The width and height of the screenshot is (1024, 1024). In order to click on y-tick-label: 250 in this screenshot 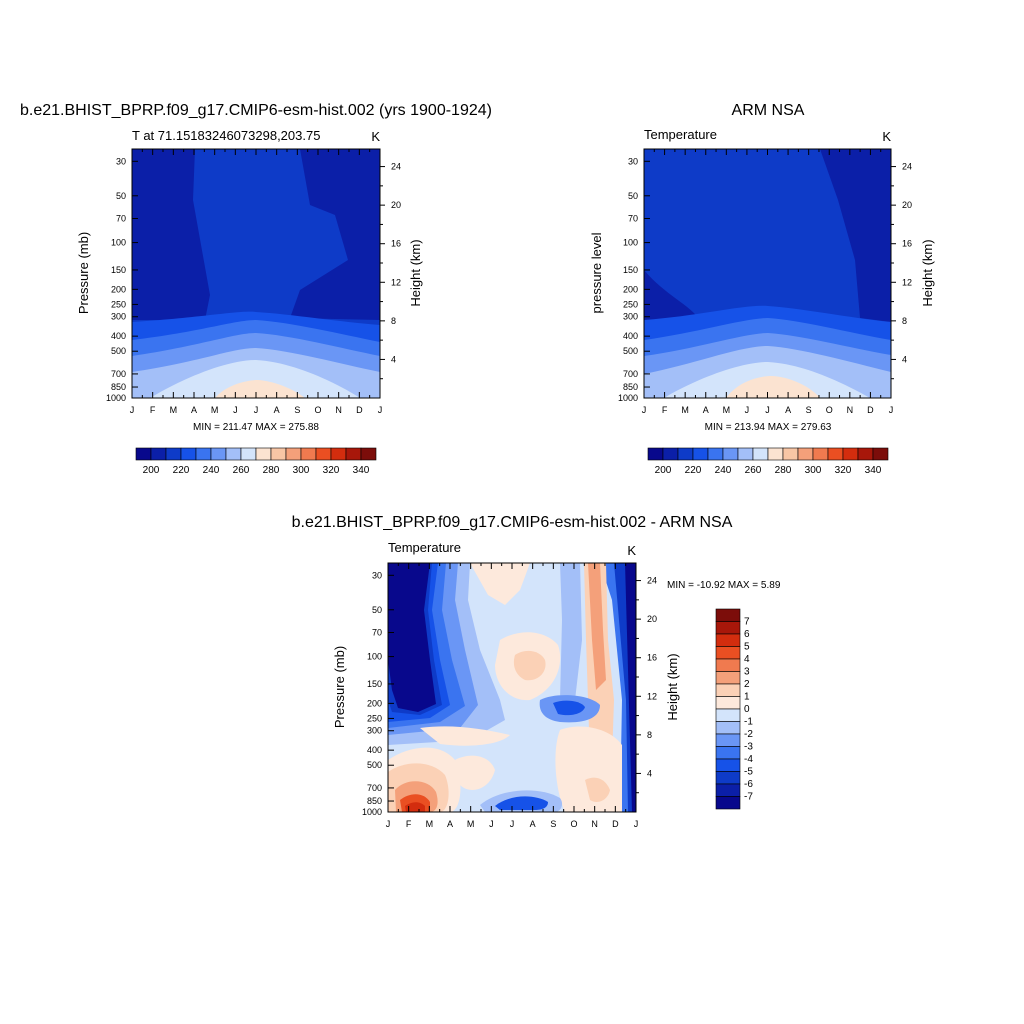, I will do `click(118, 304)`.